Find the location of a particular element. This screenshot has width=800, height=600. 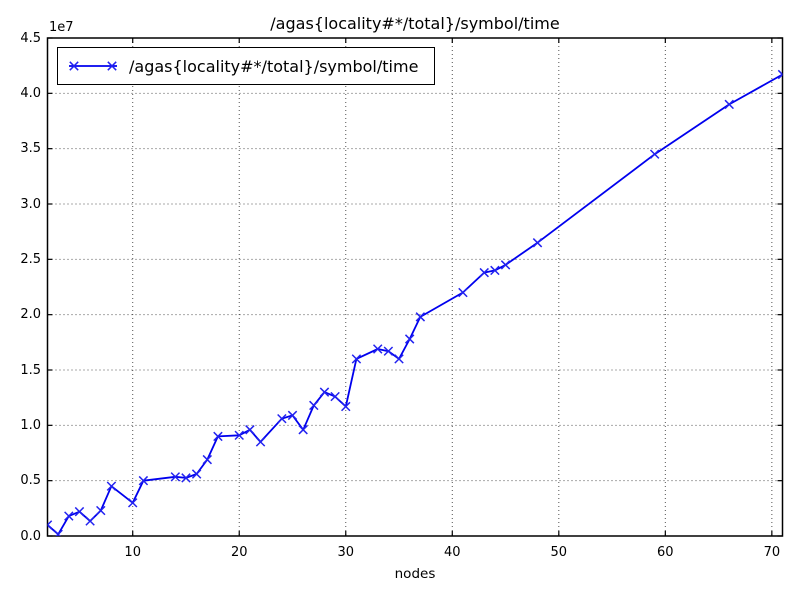

y-tick-label: 0.5 is located at coordinates (30, 481).